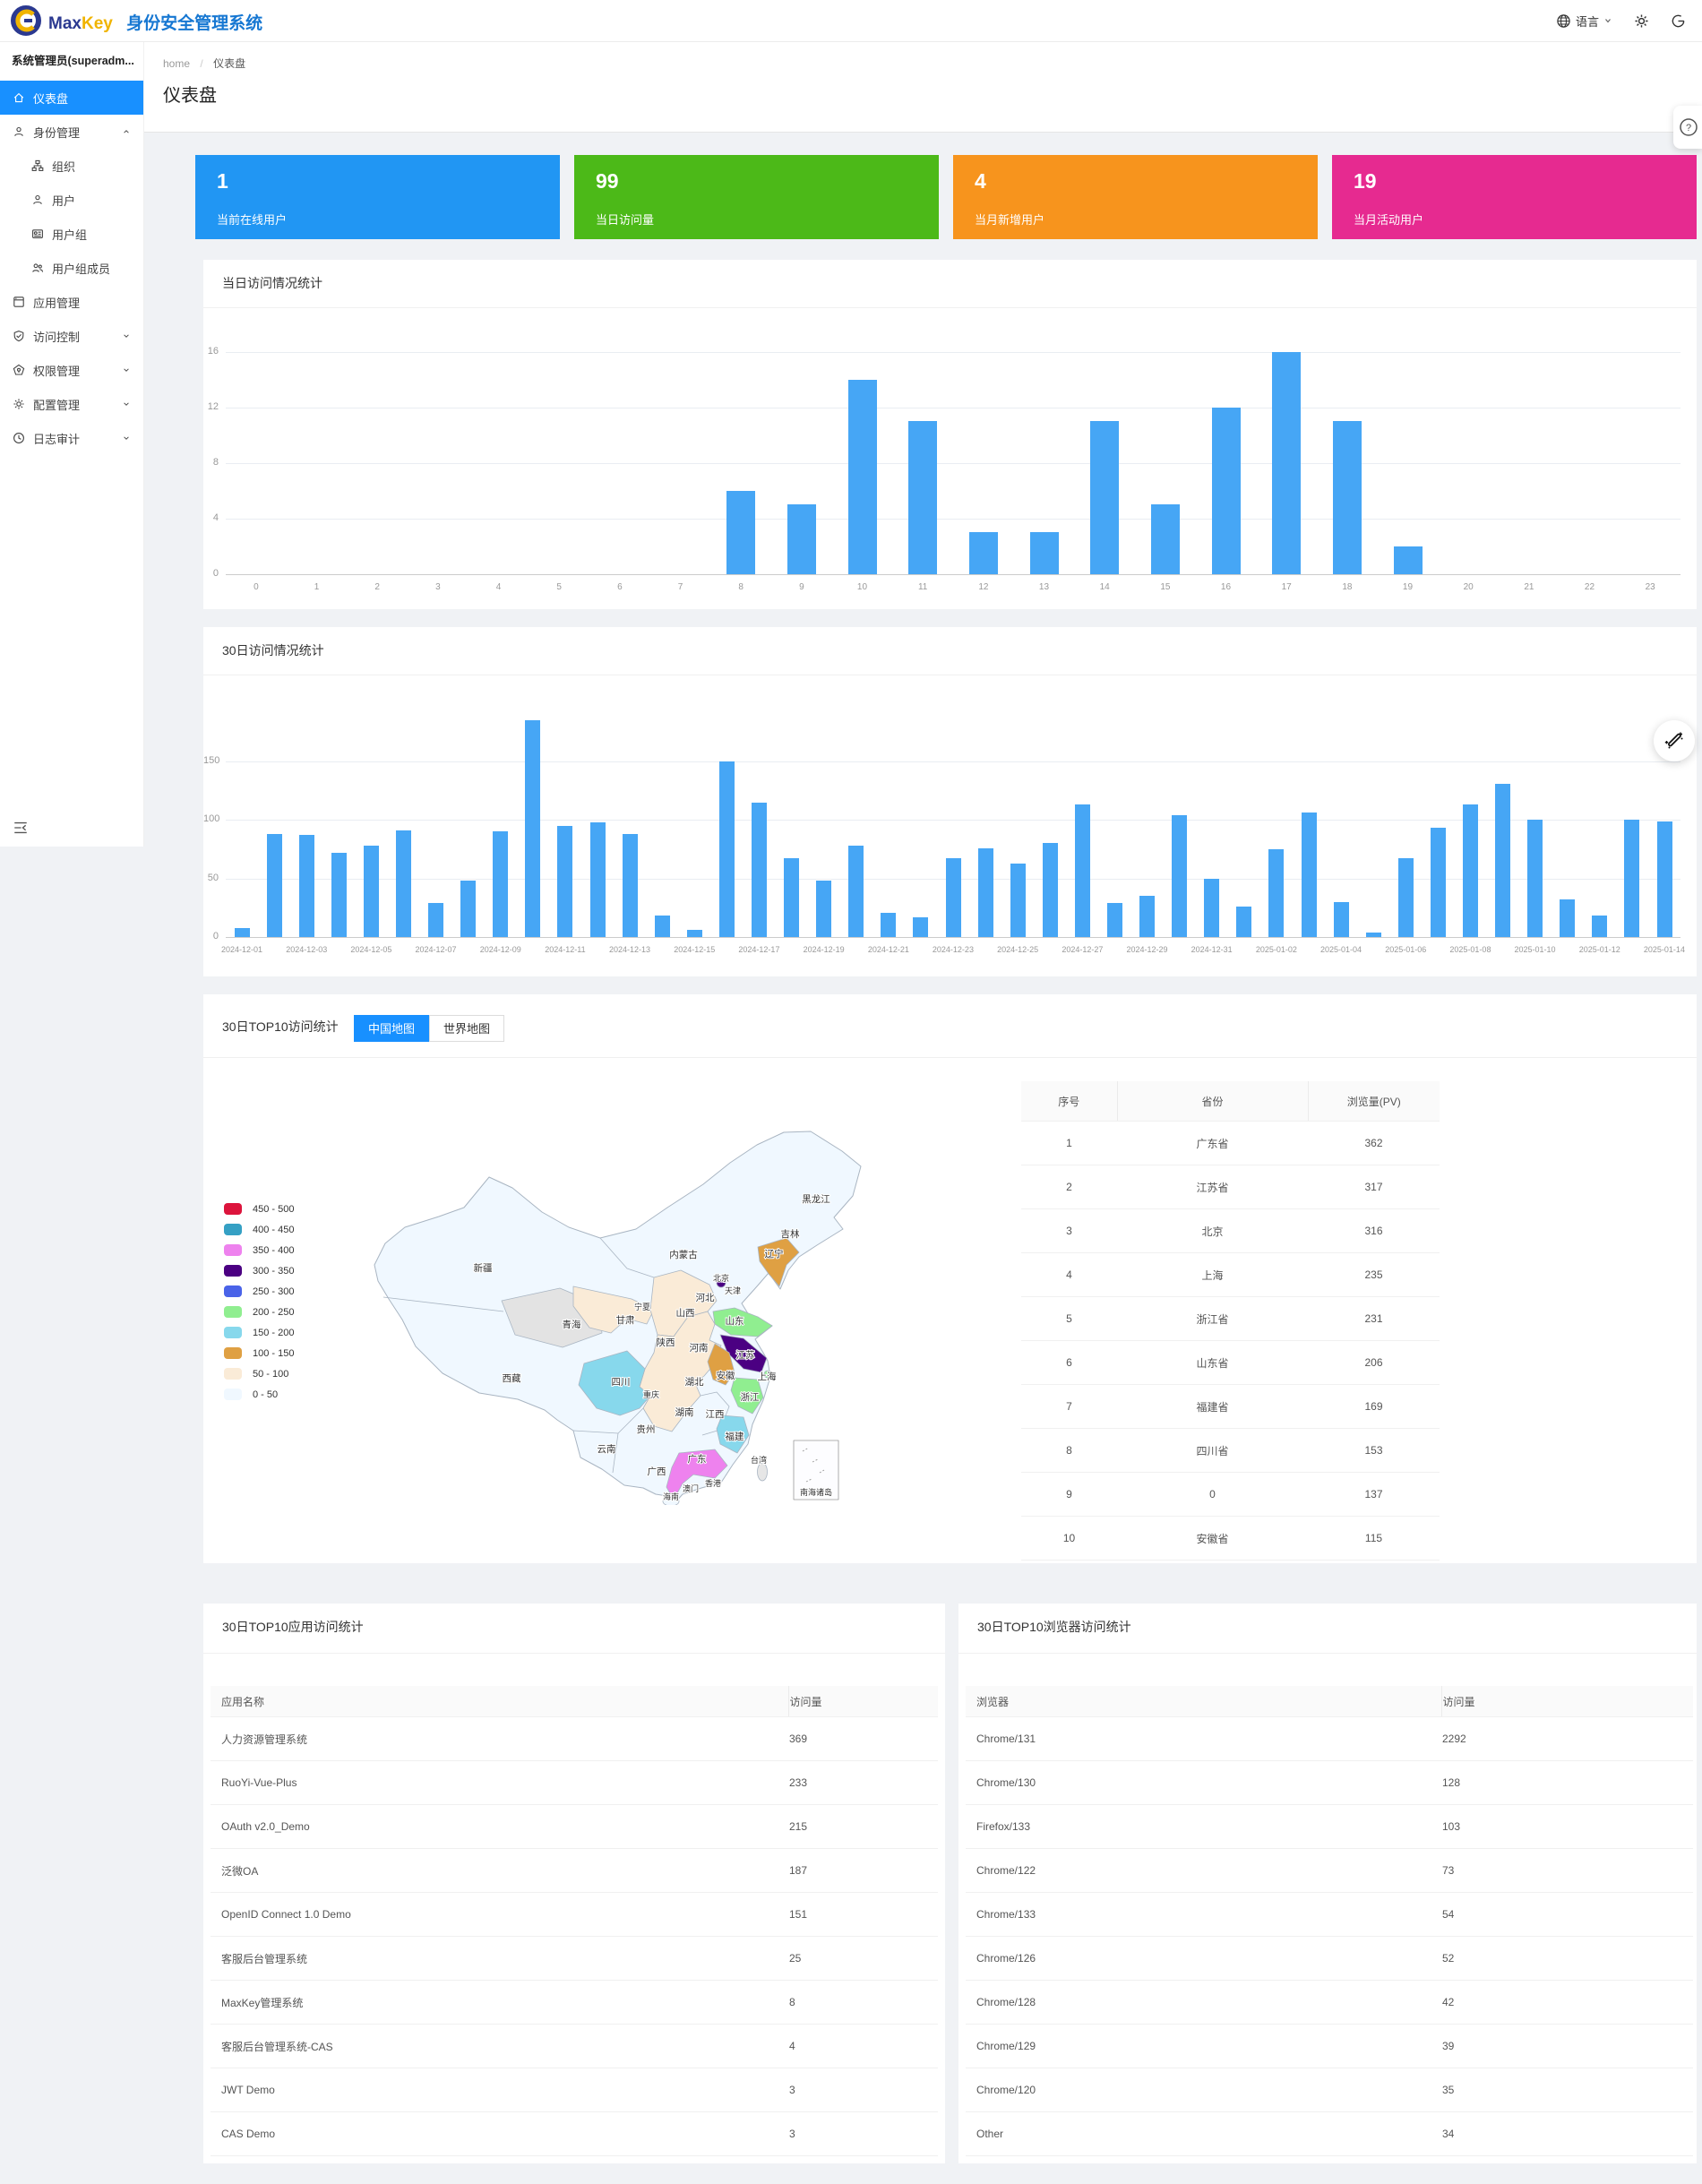 This screenshot has width=1702, height=2184. I want to click on legend-range: 450 - 500, so click(274, 1209).